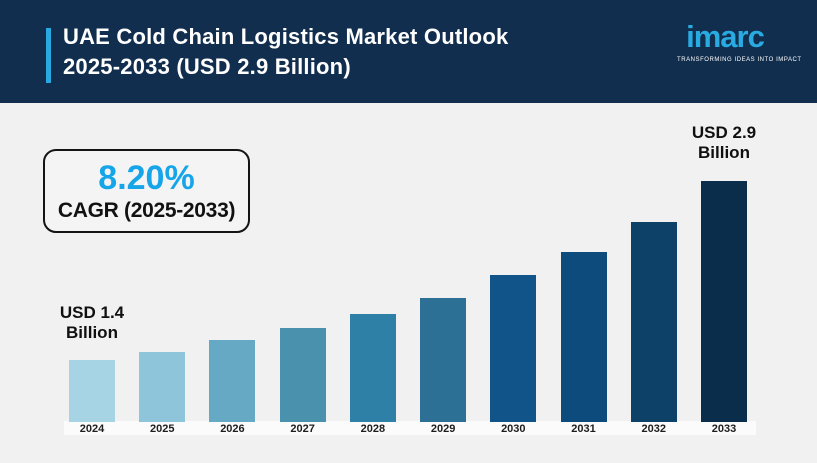 Image resolution: width=817 pixels, height=463 pixels. I want to click on bar-2032, so click(653, 322).